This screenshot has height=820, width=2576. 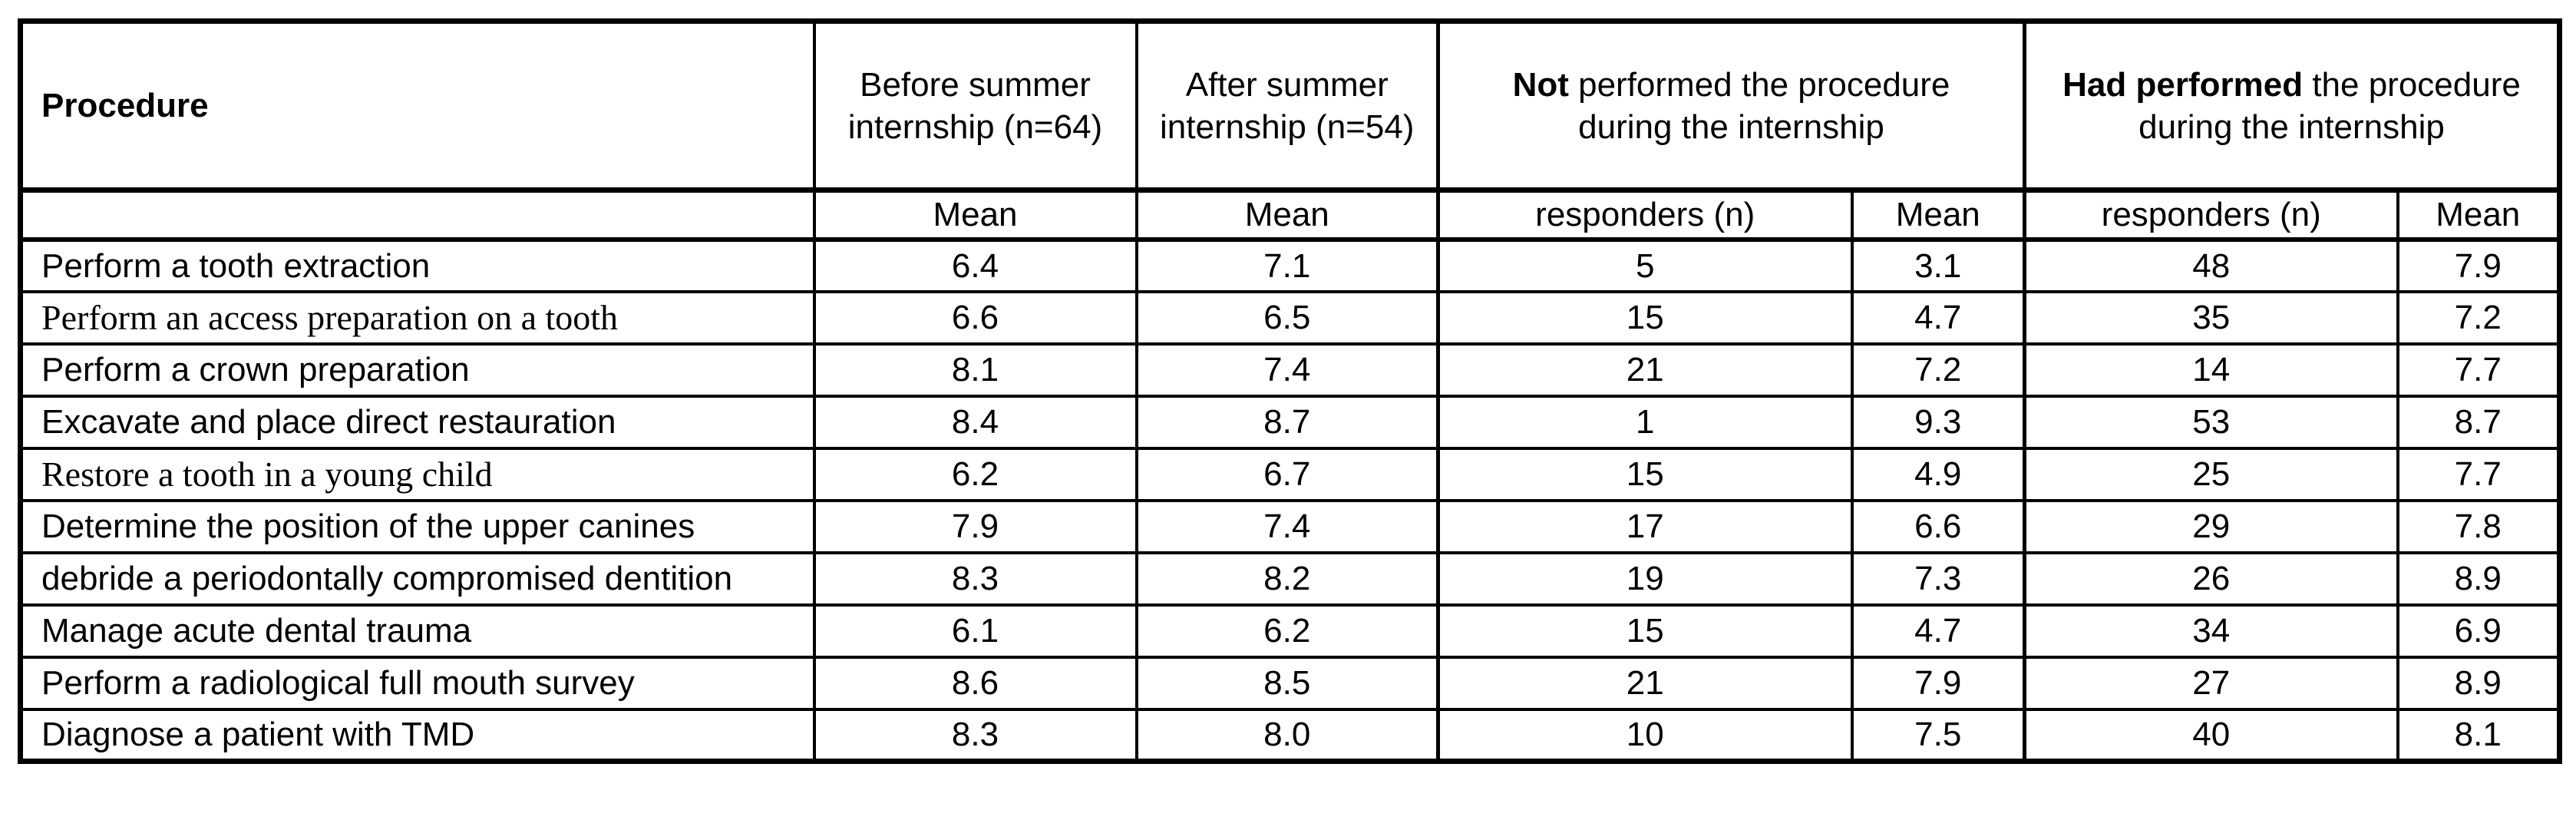 What do you see at coordinates (2211, 370) in the screenshot?
I see `cell-had-responders: 14` at bounding box center [2211, 370].